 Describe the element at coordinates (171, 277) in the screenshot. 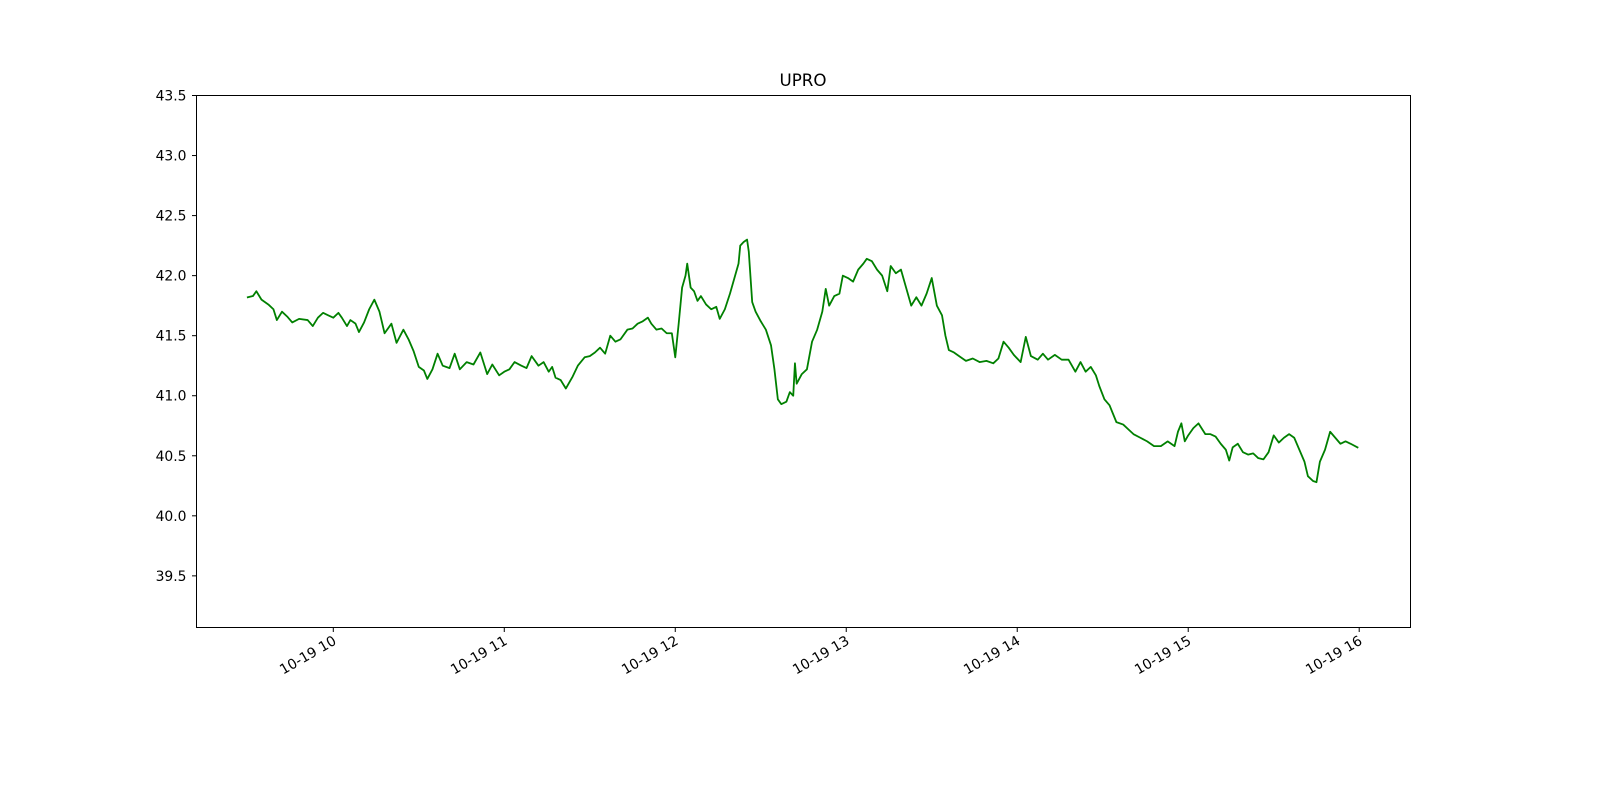

I see `y-tick-label: 42.0` at that location.